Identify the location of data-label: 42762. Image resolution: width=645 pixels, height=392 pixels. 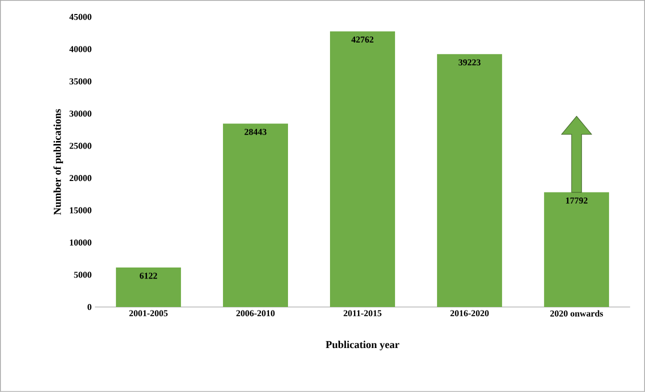
(362, 39).